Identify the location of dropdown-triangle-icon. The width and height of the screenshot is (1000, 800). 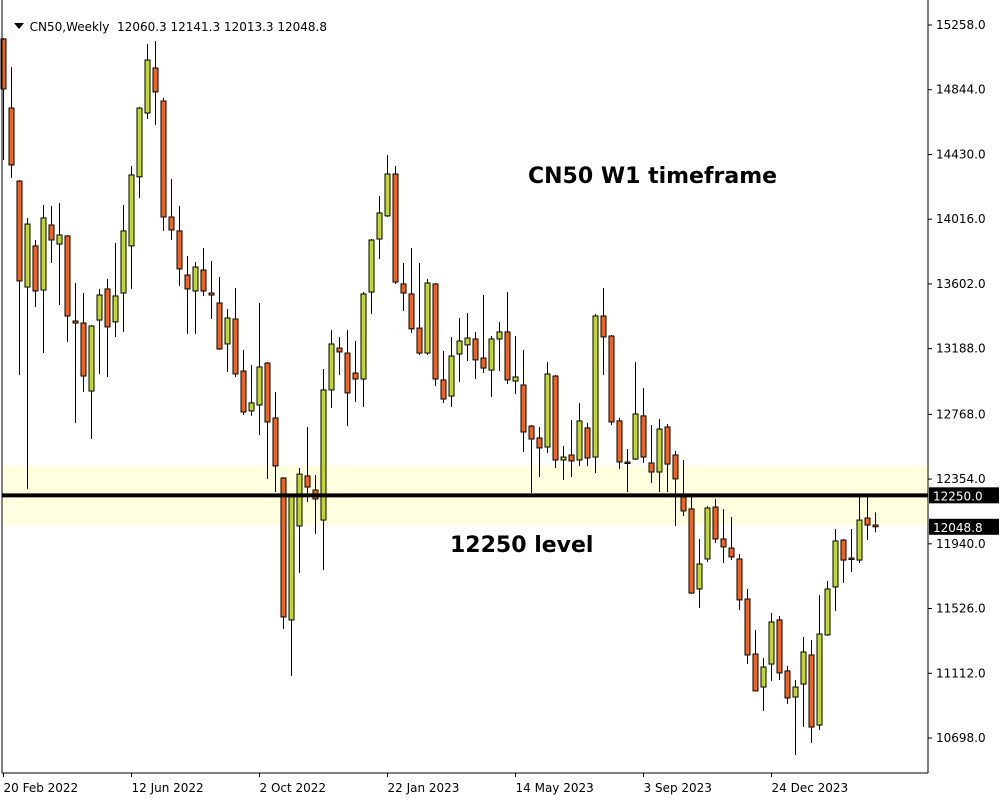
(18, 26).